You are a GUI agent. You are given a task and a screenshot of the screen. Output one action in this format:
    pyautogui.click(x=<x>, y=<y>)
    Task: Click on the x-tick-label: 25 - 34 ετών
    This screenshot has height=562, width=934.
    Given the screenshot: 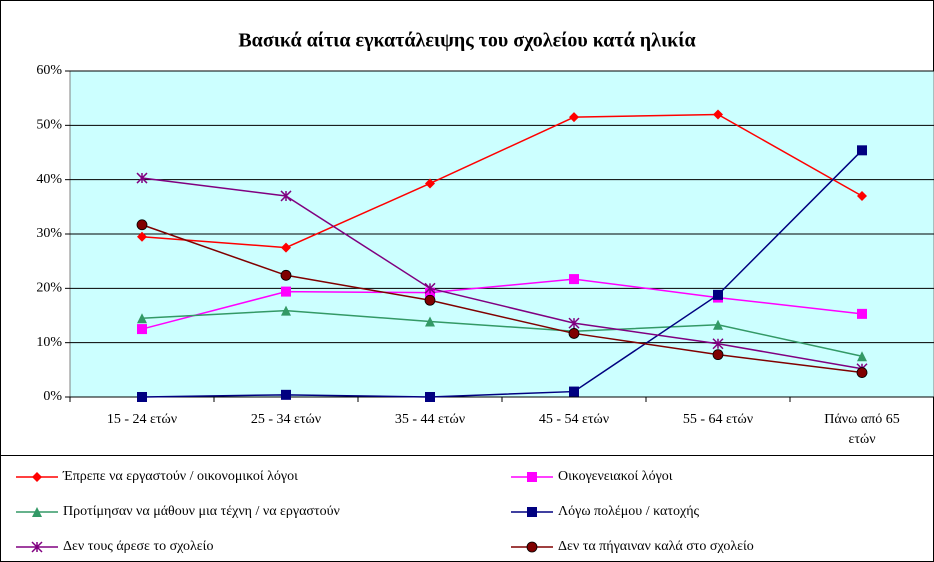 What is the action you would take?
    pyautogui.click(x=286, y=419)
    